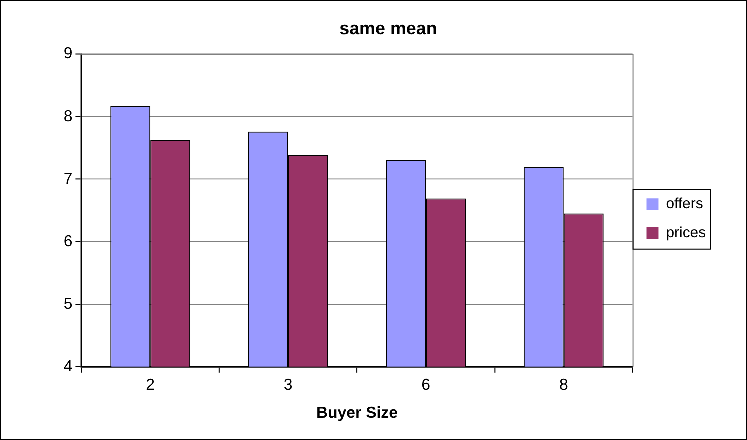 The height and width of the screenshot is (440, 747). What do you see at coordinates (68, 54) in the screenshot?
I see `y-tick-label: 9` at bounding box center [68, 54].